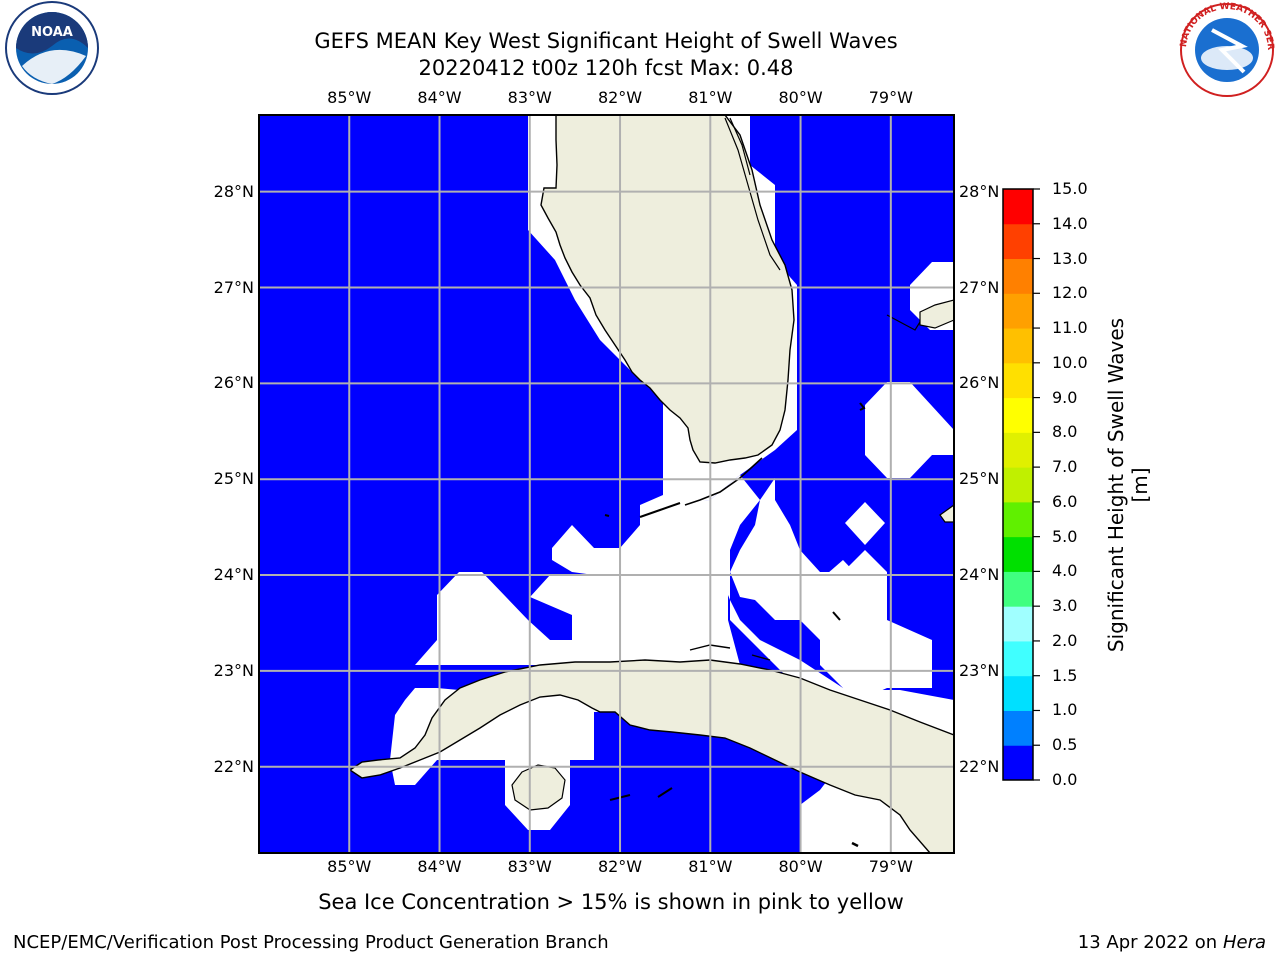 This screenshot has width=1280, height=960. Describe the element at coordinates (1065, 606) in the screenshot. I see `colorbar-tick-label: 3.0` at that location.